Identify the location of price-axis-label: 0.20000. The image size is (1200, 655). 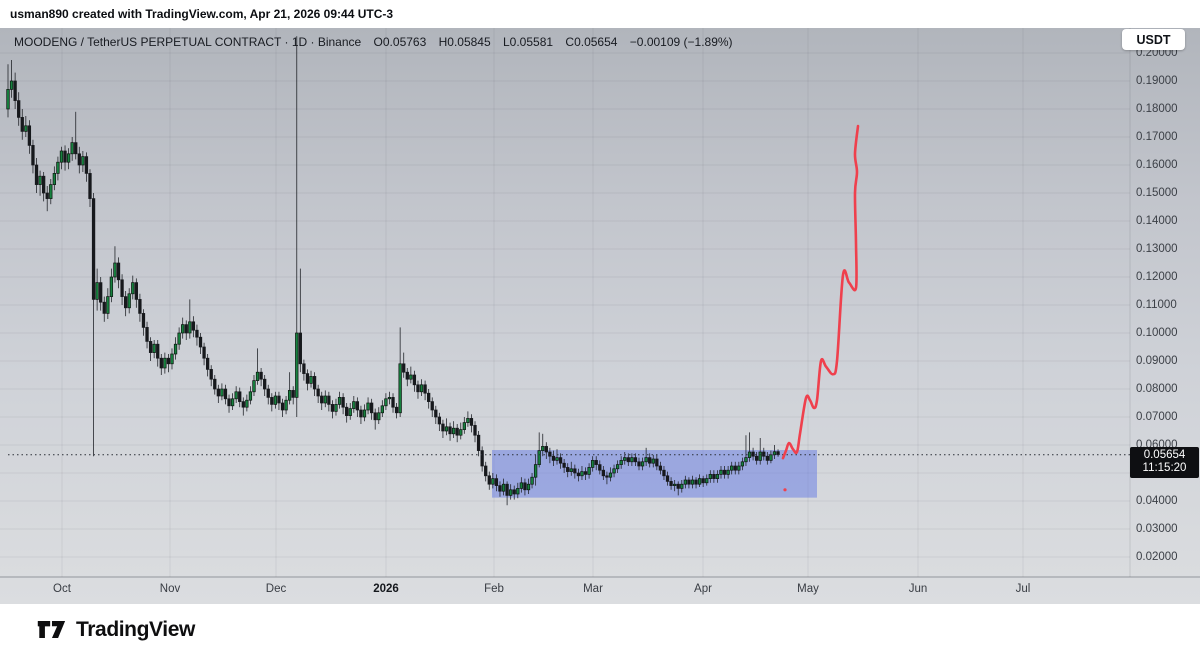
(1157, 53).